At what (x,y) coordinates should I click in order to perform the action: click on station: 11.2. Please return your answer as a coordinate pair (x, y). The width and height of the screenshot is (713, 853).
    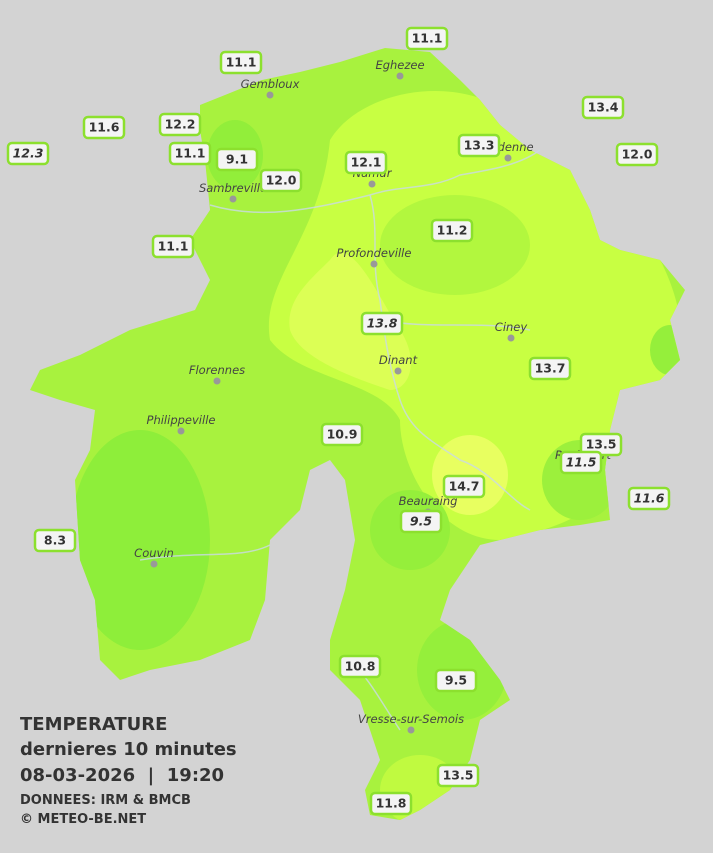
    Looking at the image, I should click on (452, 230).